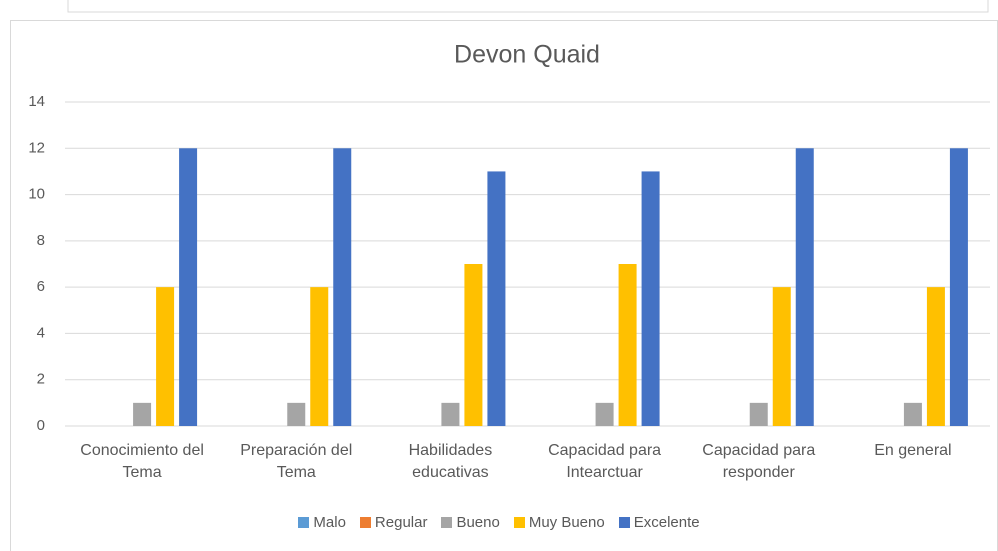  What do you see at coordinates (329, 522) in the screenshot?
I see `legend-label: Malo` at bounding box center [329, 522].